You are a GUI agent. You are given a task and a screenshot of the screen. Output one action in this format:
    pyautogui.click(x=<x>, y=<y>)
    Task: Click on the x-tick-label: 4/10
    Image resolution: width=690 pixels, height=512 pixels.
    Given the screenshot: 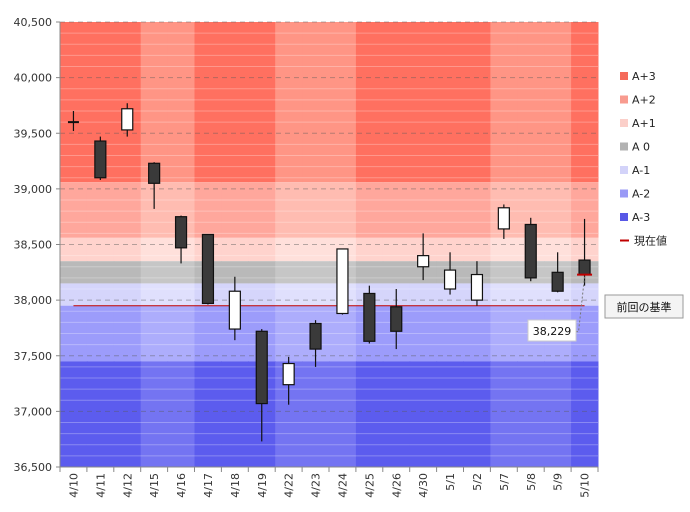 What is the action you would take?
    pyautogui.click(x=73, y=485)
    